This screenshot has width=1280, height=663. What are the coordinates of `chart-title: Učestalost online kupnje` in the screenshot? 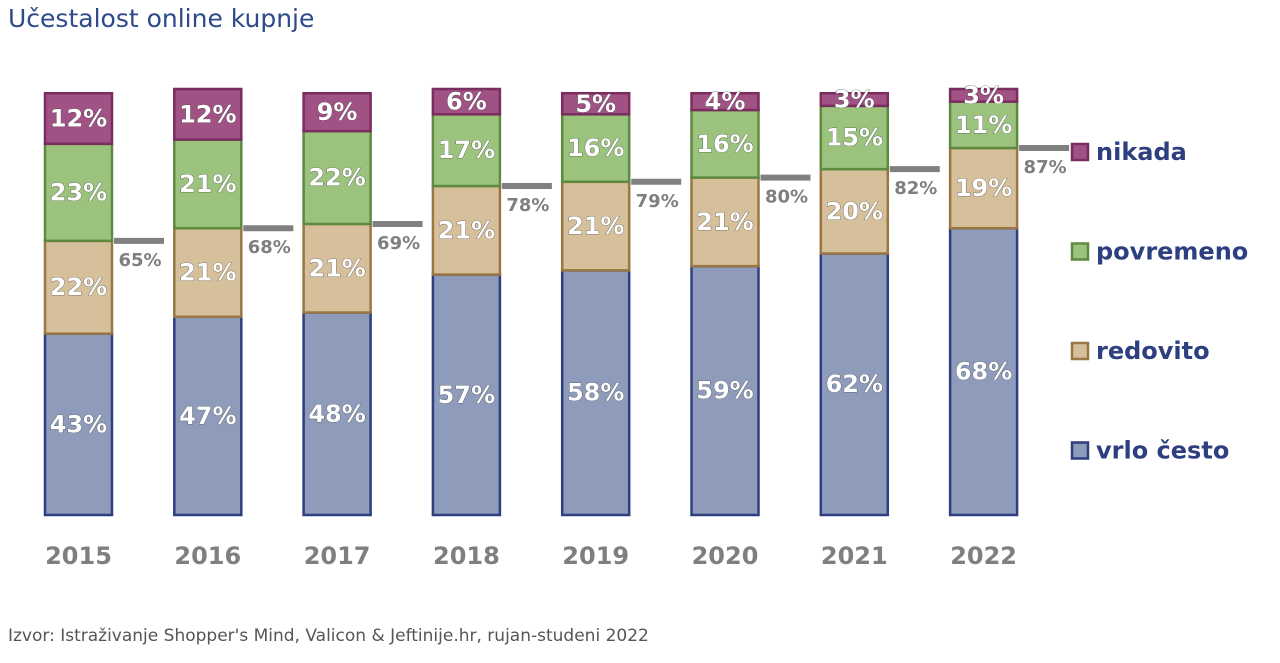 It's located at (161, 18).